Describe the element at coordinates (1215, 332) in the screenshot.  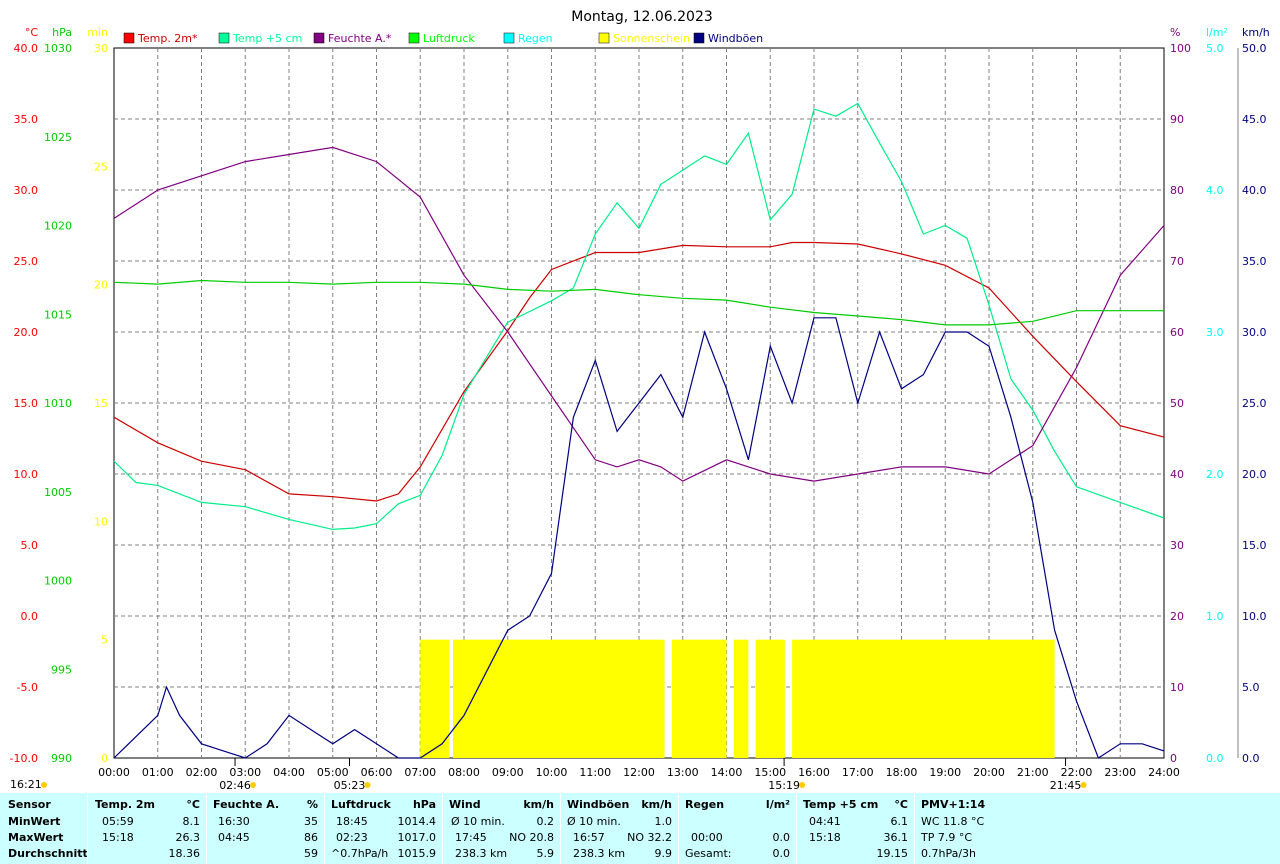
I see `tick-label-rain: 3.0` at that location.